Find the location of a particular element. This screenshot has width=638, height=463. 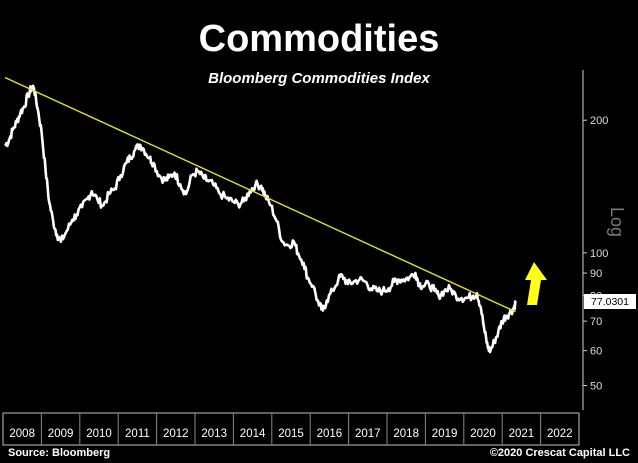

y-tick-label: 100 is located at coordinates (599, 254).